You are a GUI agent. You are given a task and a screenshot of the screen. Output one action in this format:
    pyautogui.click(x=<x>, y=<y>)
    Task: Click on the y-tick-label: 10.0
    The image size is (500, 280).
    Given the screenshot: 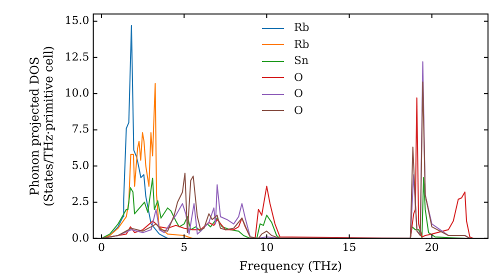 What is the action you would take?
    pyautogui.click(x=77, y=93)
    